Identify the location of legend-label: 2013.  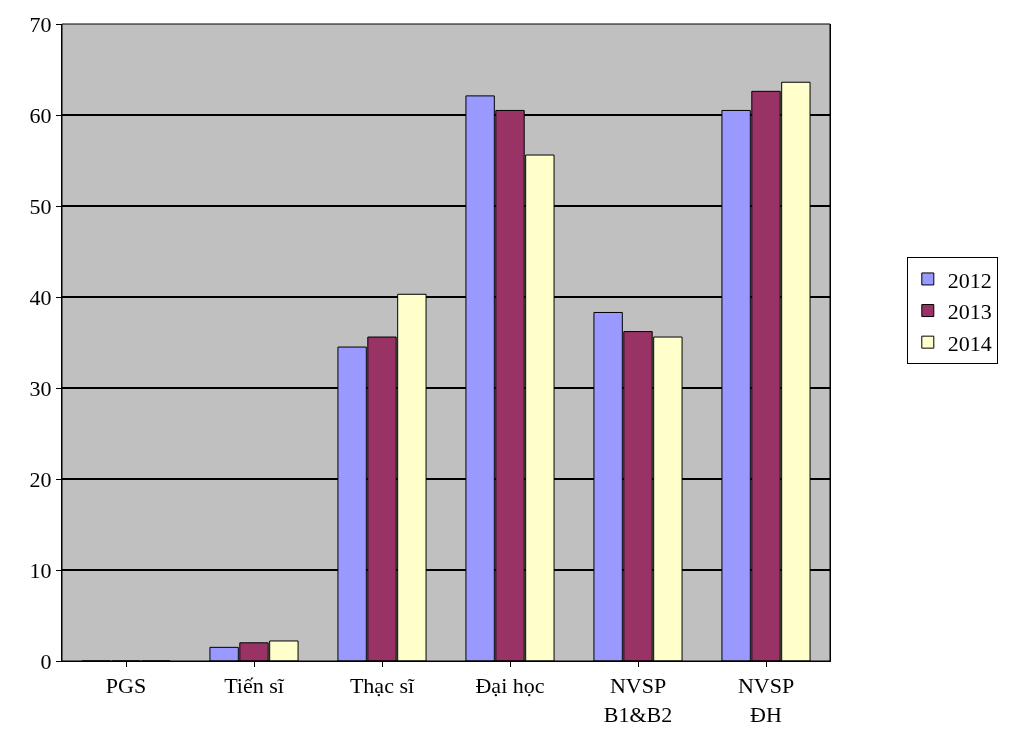
(969, 312).